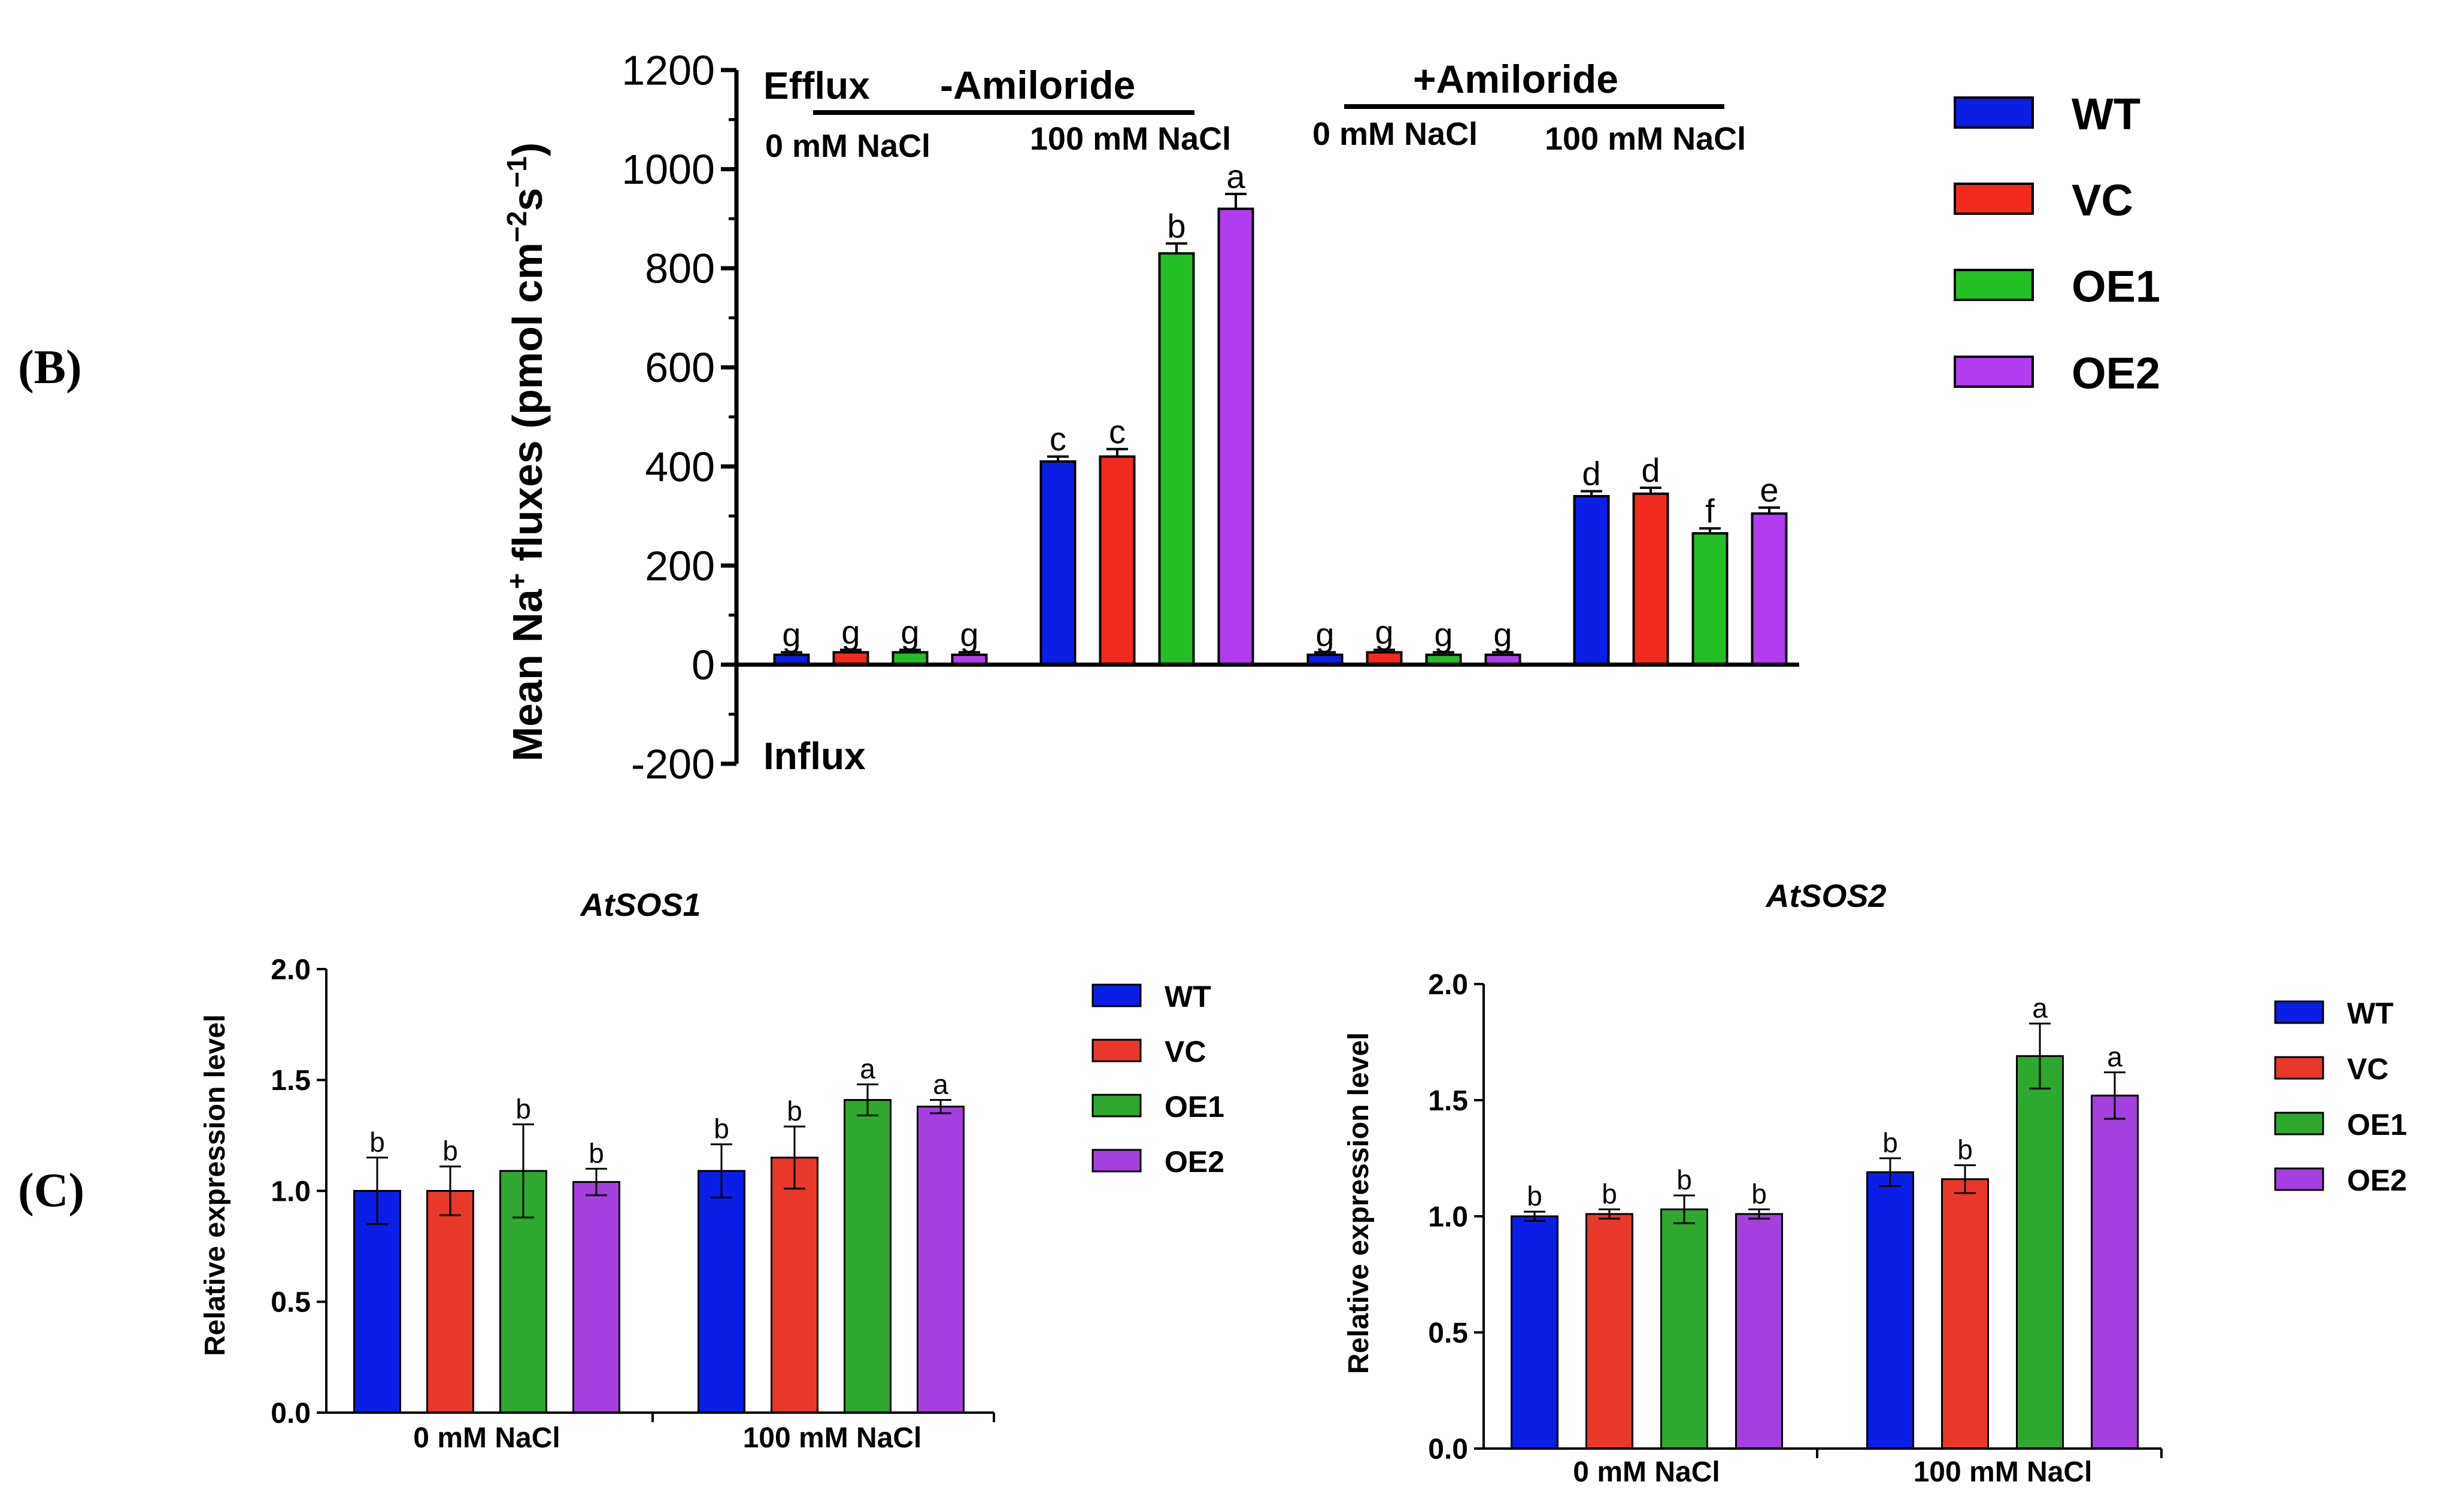 This screenshot has width=2456, height=1512. What do you see at coordinates (1825, 896) in the screenshot?
I see `sos2-title: AtSOS2` at bounding box center [1825, 896].